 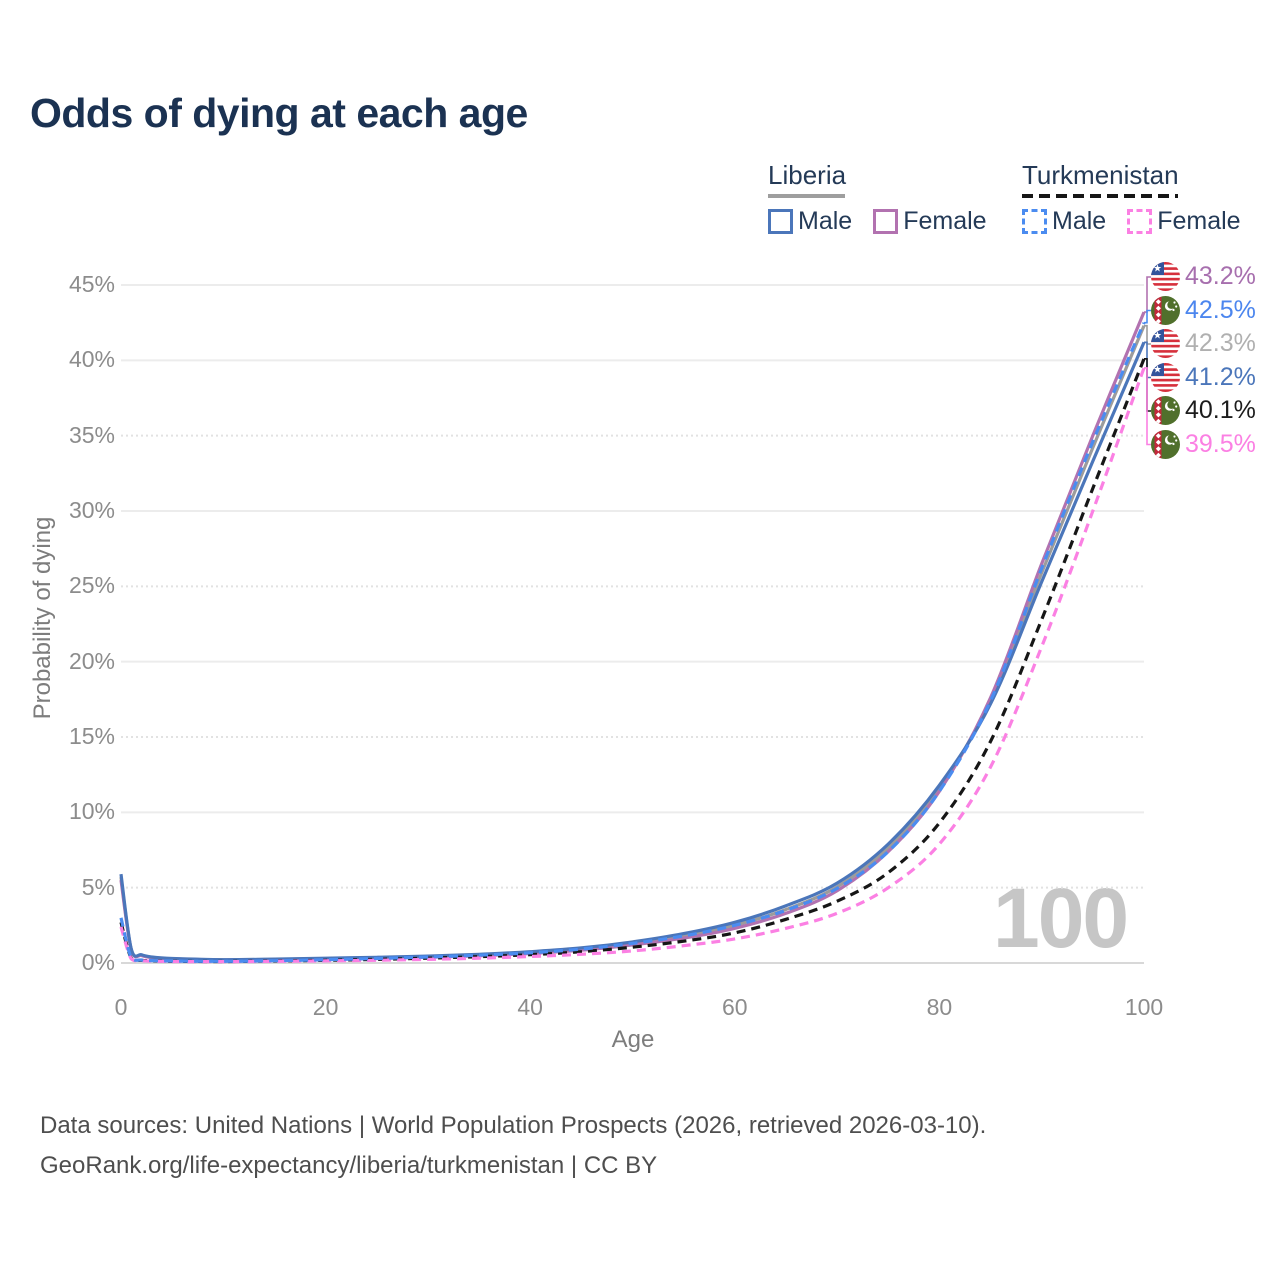 I want to click on legend-item-liberia-male: Male, so click(x=810, y=221).